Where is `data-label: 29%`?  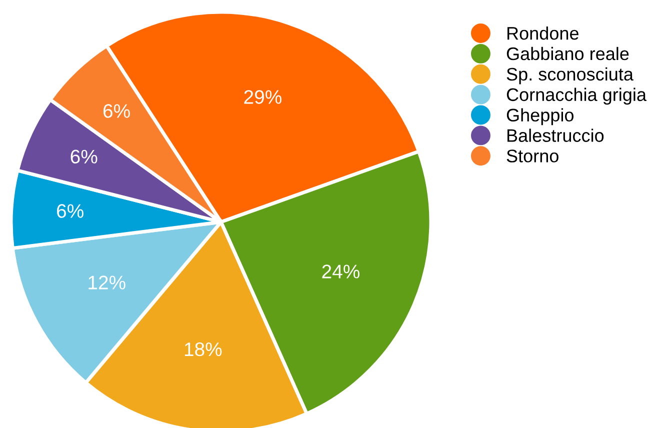 data-label: 29% is located at coordinates (263, 97).